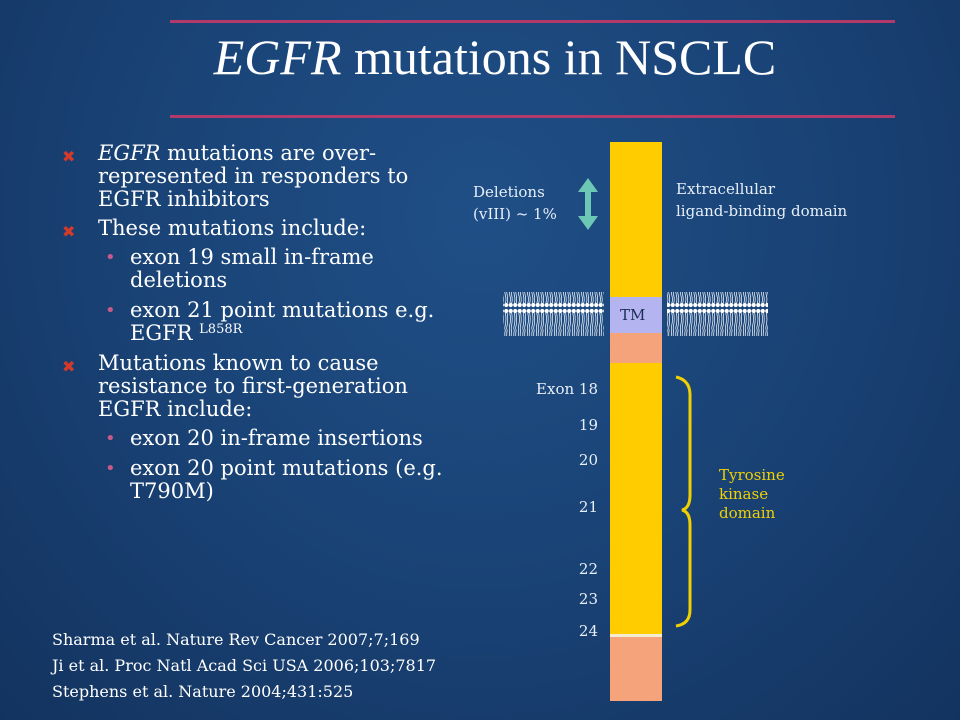 This screenshot has width=960, height=720. I want to click on bullet-item: ✖ These mutations include:, so click(255, 229).